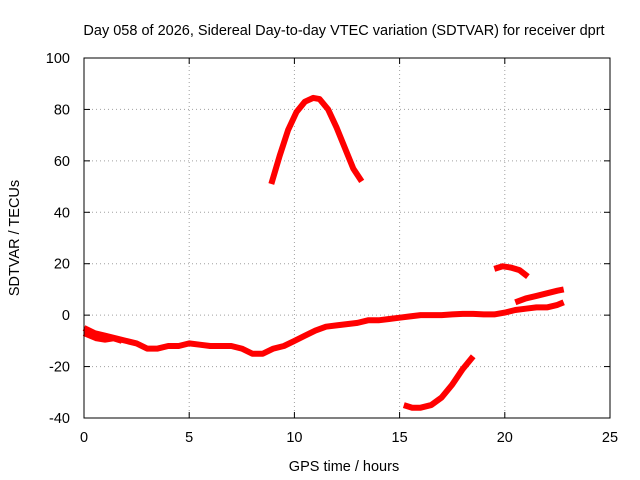 The image size is (640, 480). What do you see at coordinates (84, 438) in the screenshot?
I see `x-tick-label: 0` at bounding box center [84, 438].